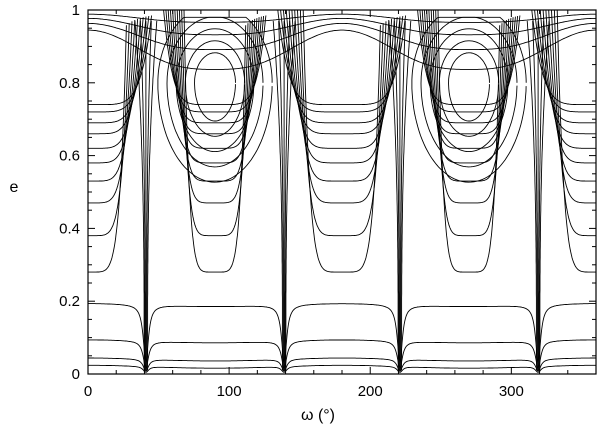 The height and width of the screenshot is (429, 600). Describe the element at coordinates (69, 228) in the screenshot. I see `y-tick-label: 0.4` at that location.